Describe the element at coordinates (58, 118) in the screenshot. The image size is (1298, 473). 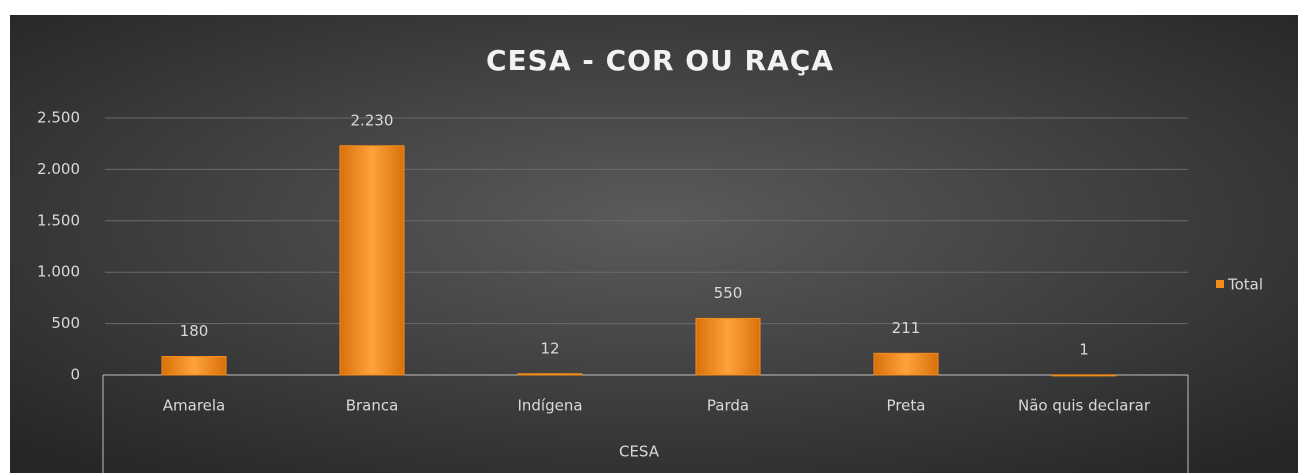
I see `y-tick-label: 2.500` at that location.